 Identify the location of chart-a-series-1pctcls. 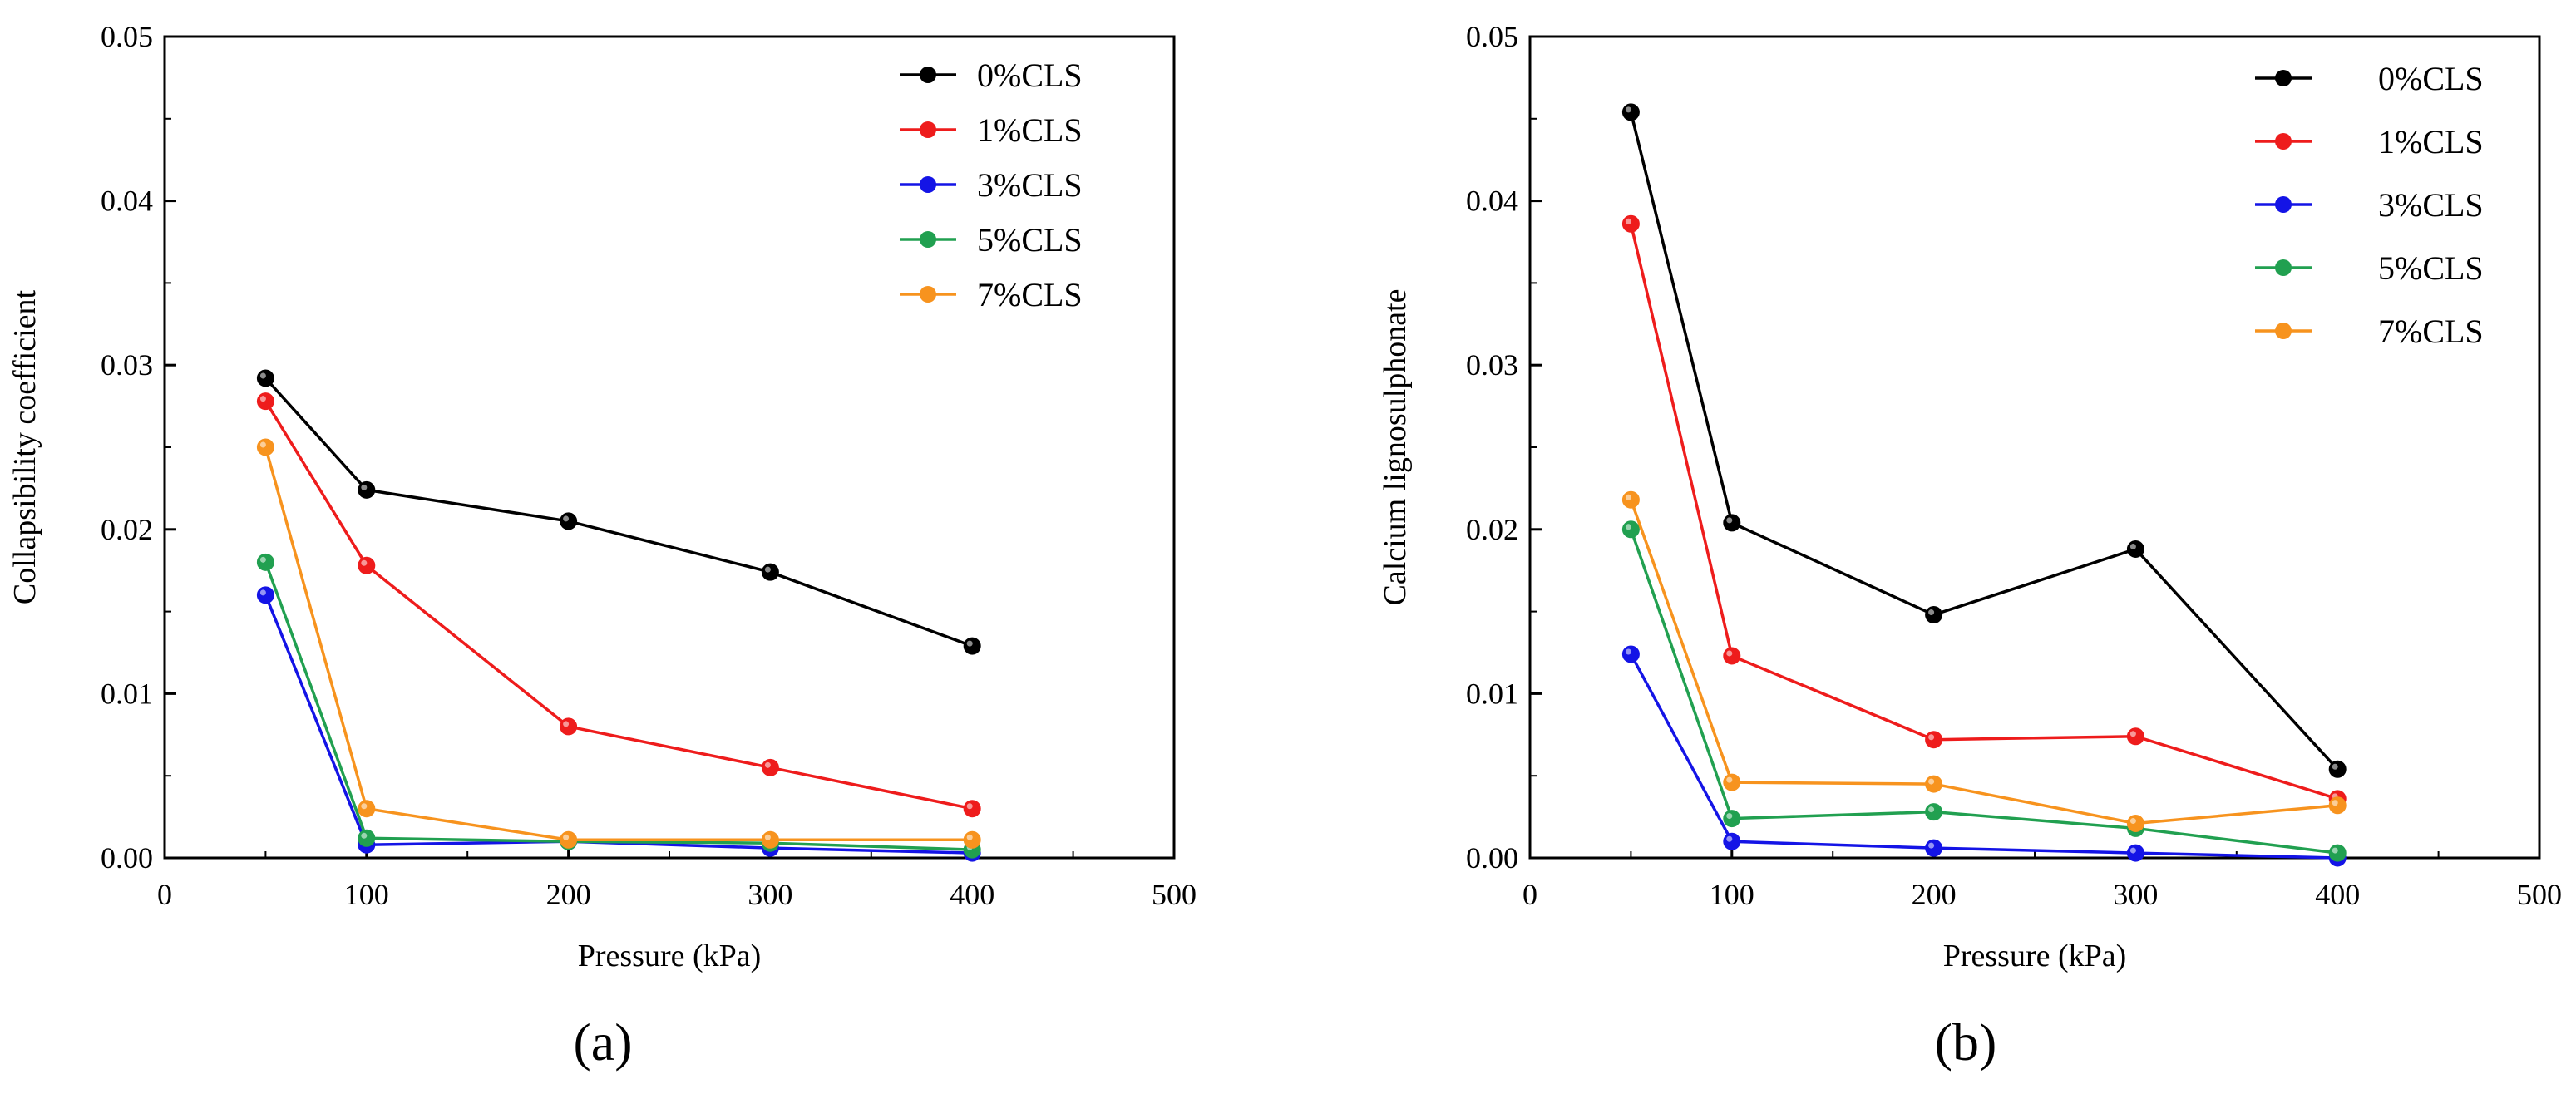
(618, 605).